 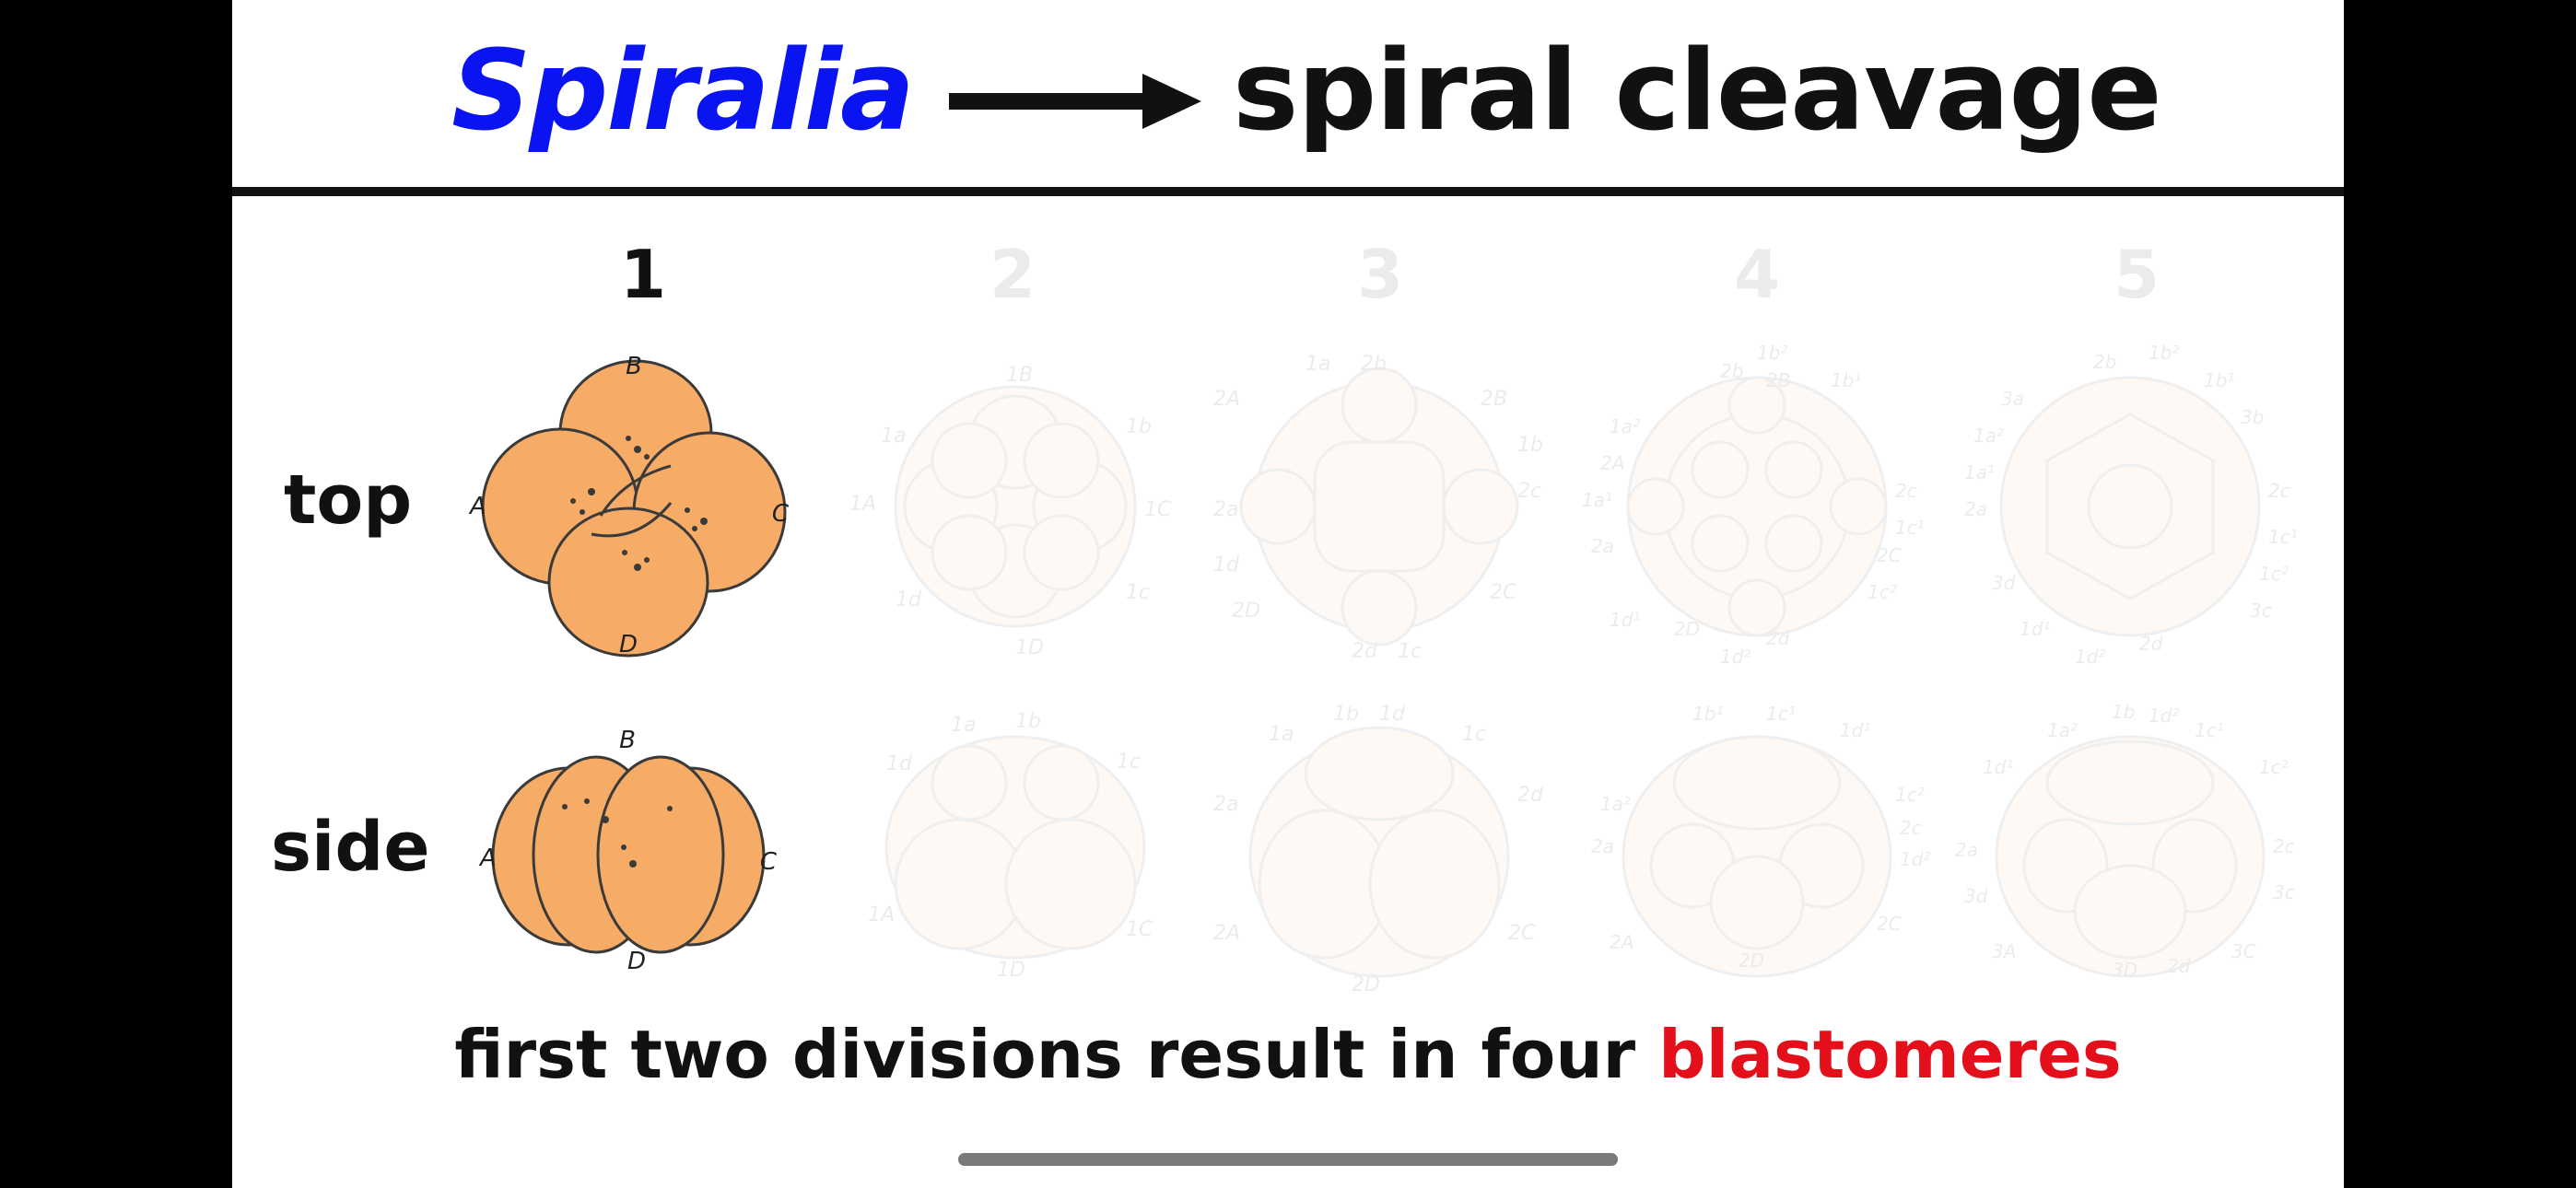 What do you see at coordinates (1522, 934) in the screenshot?
I see `stage3-side-label-8: 2C` at bounding box center [1522, 934].